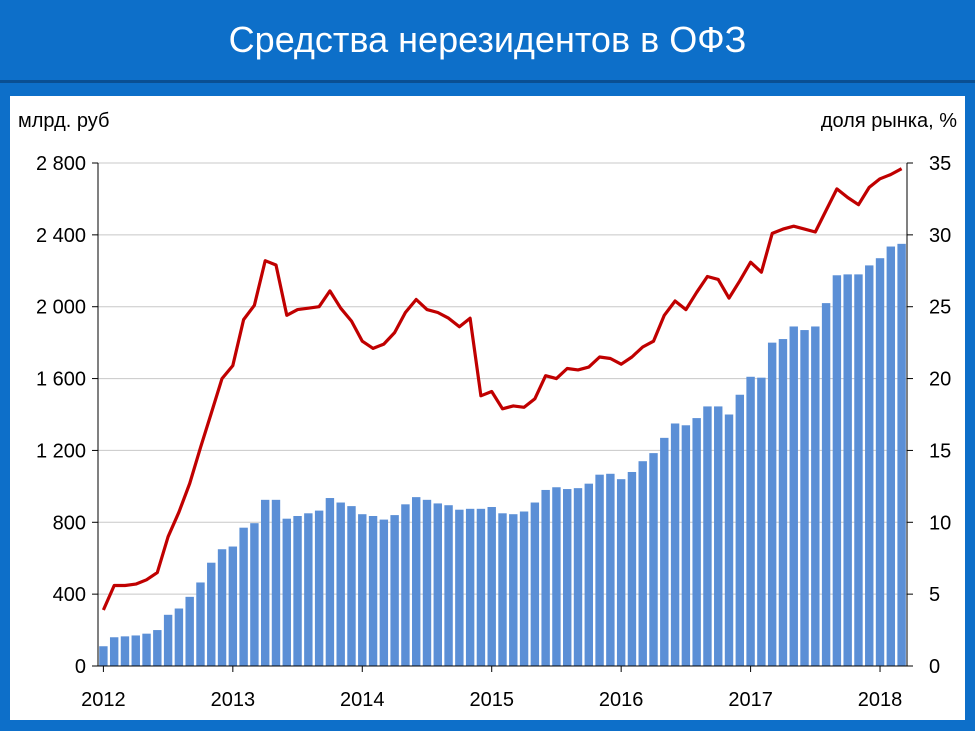 The width and height of the screenshot is (975, 731). Describe the element at coordinates (61, 308) in the screenshot. I see `left-tick-label: 2 000` at that location.